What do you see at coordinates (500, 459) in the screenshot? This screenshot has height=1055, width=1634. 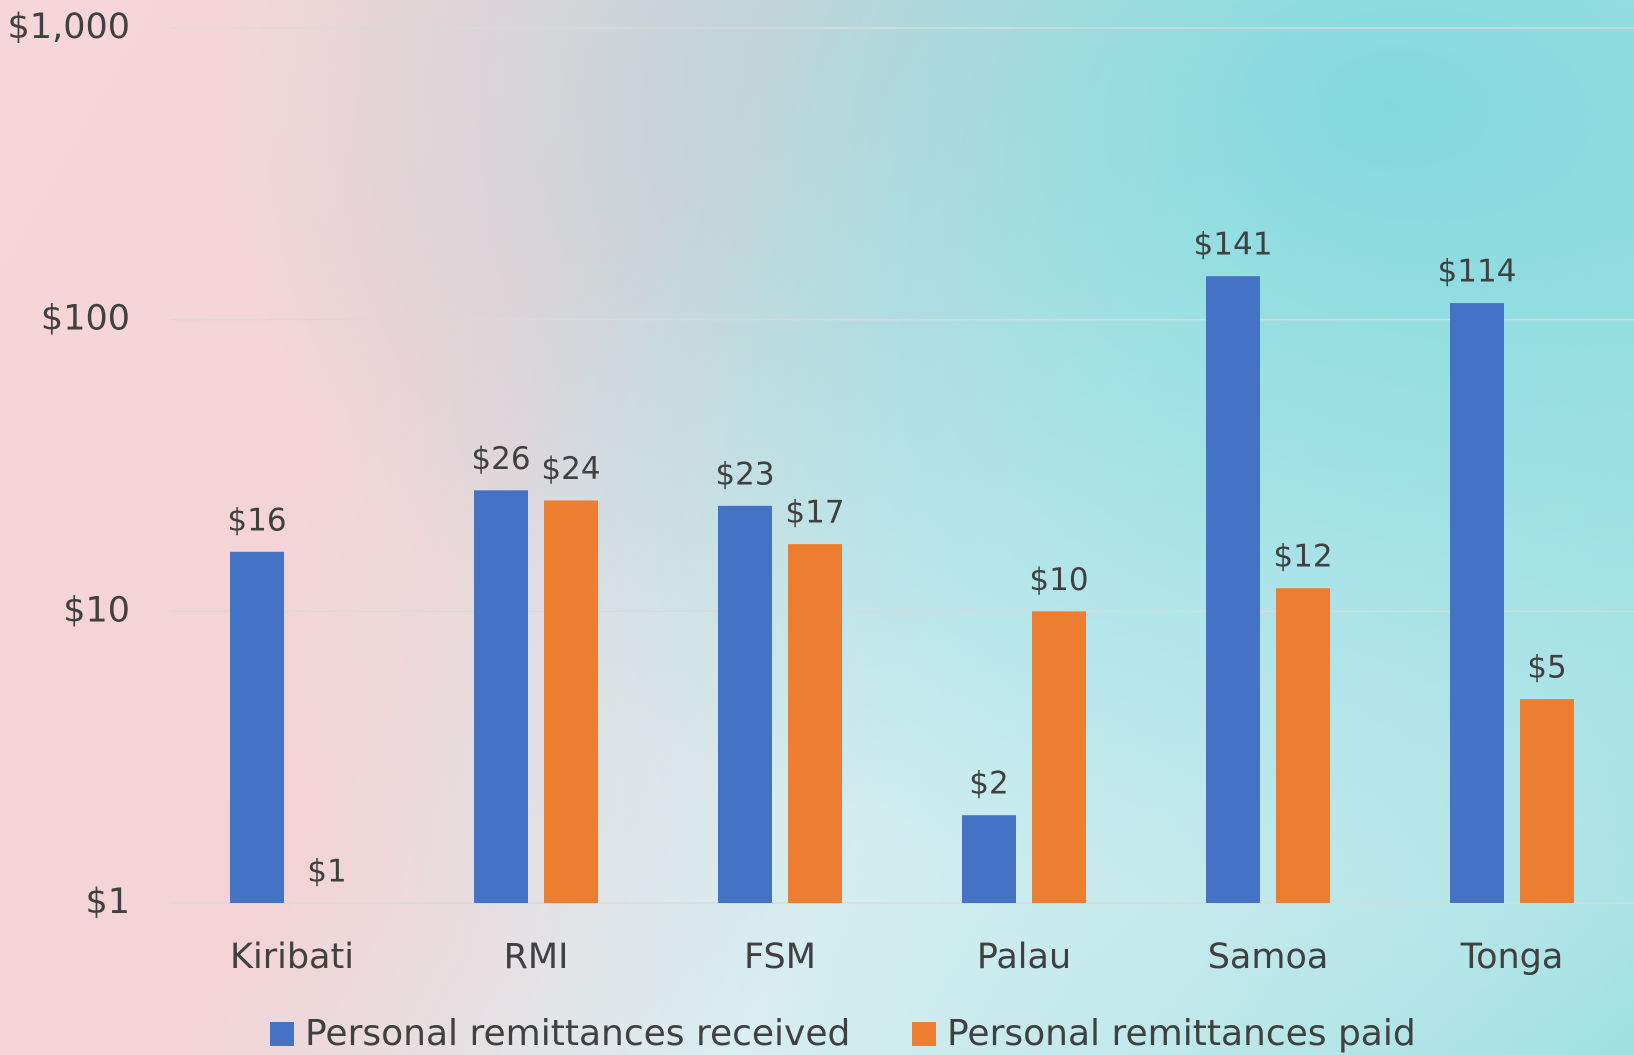 I see `value-label: $26` at bounding box center [500, 459].